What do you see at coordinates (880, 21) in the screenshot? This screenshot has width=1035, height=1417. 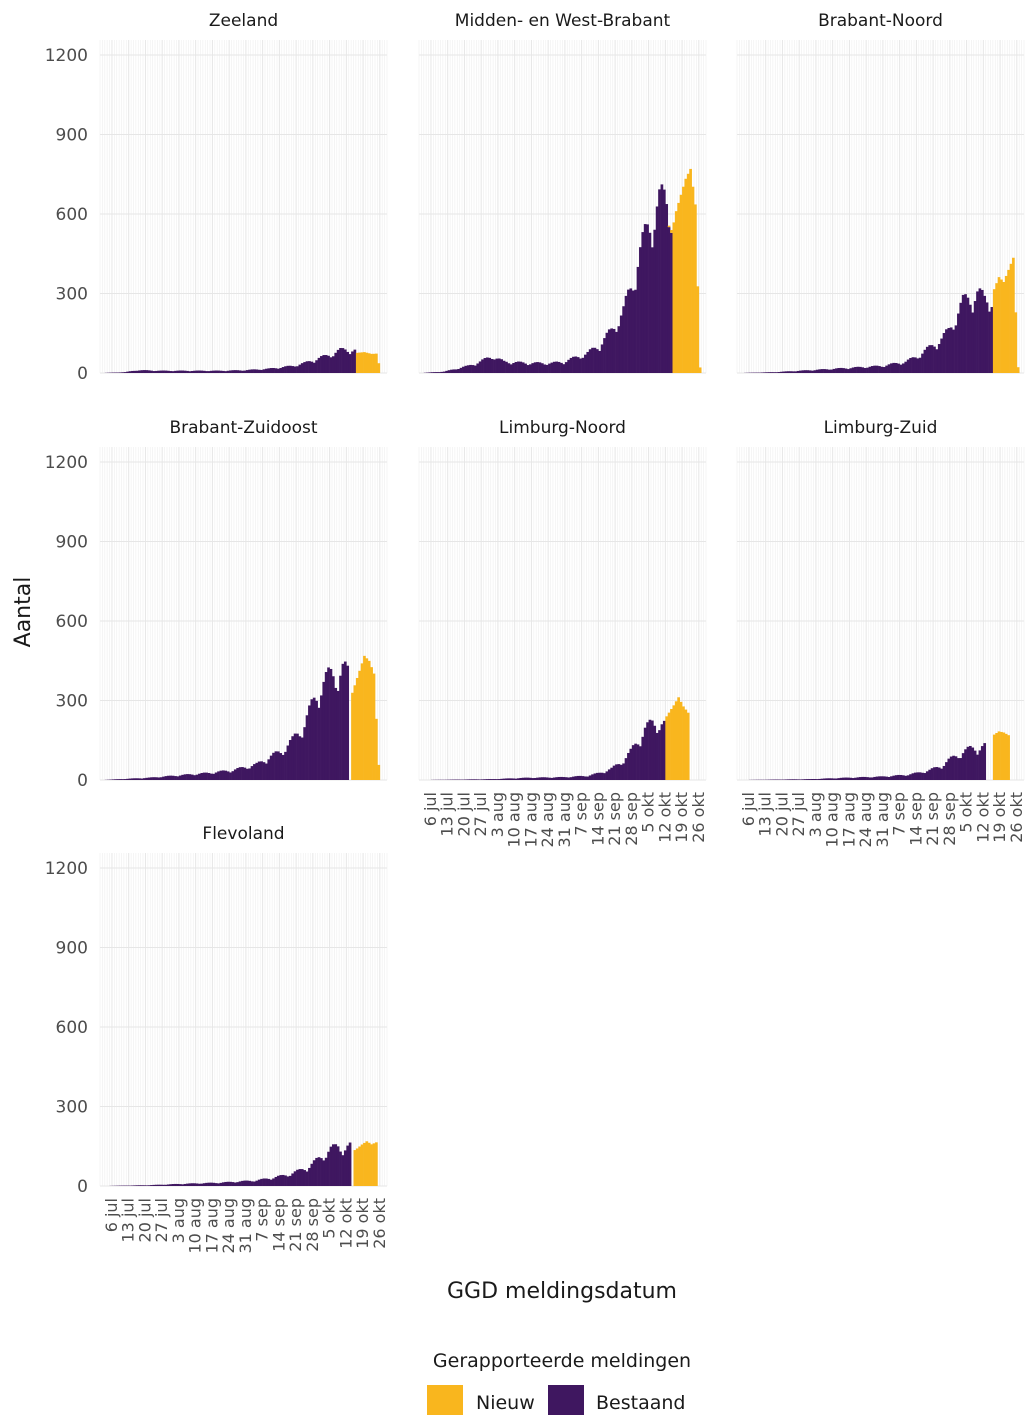 I see `panel-title: Brabant-Noord` at bounding box center [880, 21].